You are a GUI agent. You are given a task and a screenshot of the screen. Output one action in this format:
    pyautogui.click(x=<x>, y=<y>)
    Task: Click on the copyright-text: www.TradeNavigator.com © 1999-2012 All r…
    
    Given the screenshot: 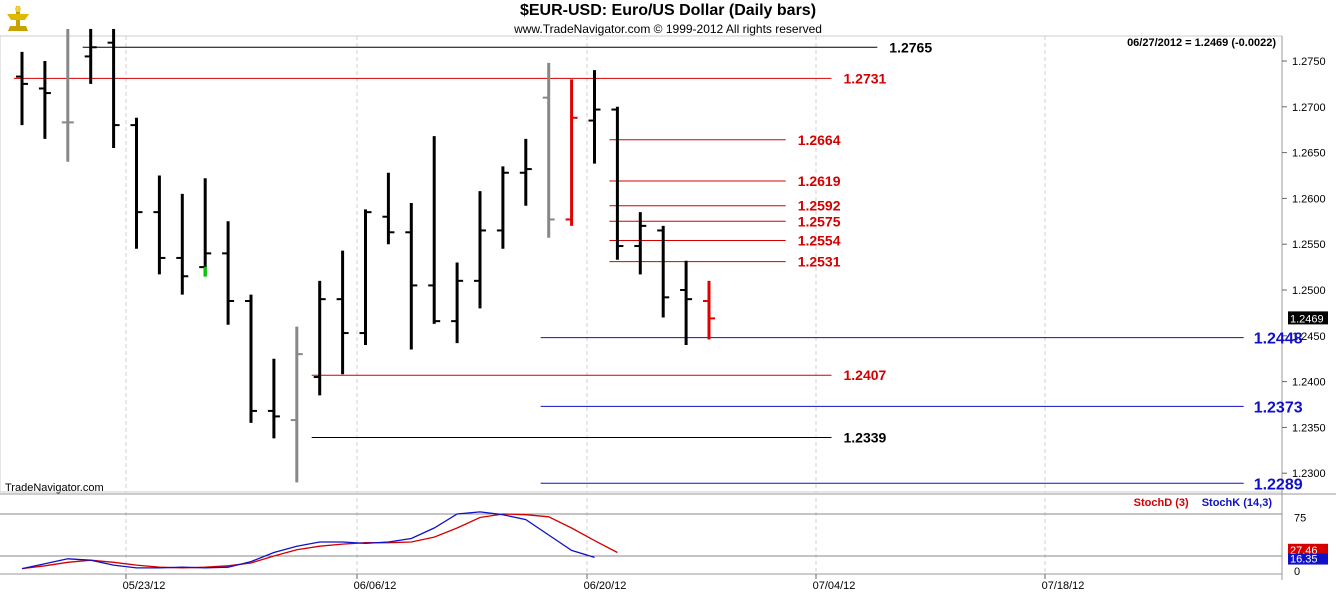 What is the action you would take?
    pyautogui.click(x=668, y=29)
    